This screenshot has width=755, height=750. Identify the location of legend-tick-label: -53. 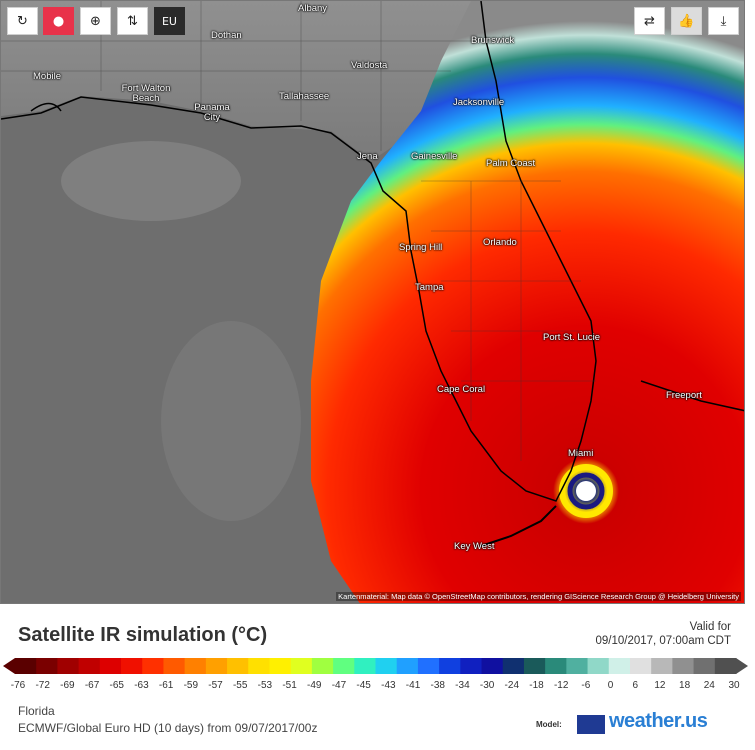
(265, 685).